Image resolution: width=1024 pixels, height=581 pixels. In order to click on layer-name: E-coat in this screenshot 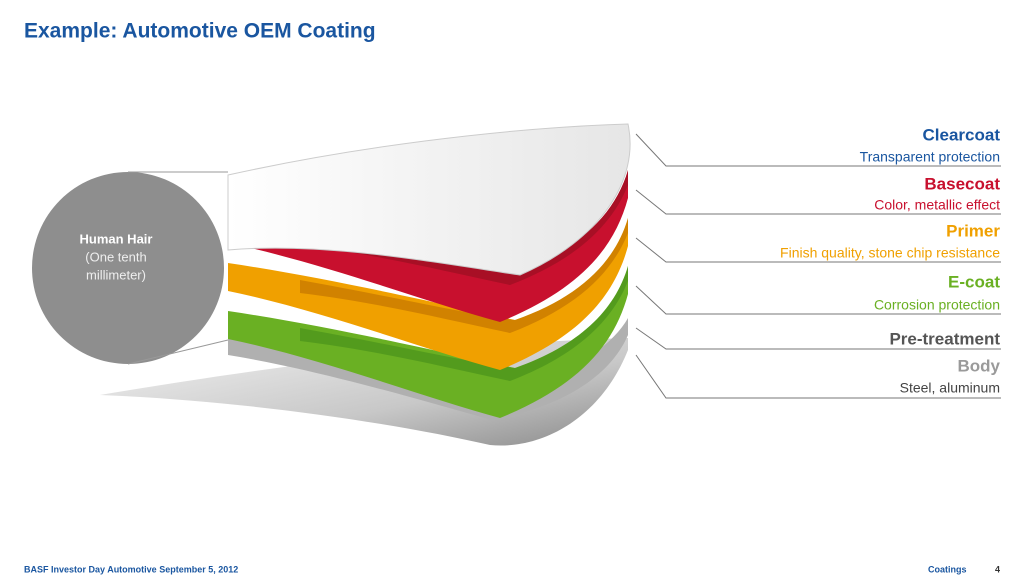, I will do `click(974, 281)`.